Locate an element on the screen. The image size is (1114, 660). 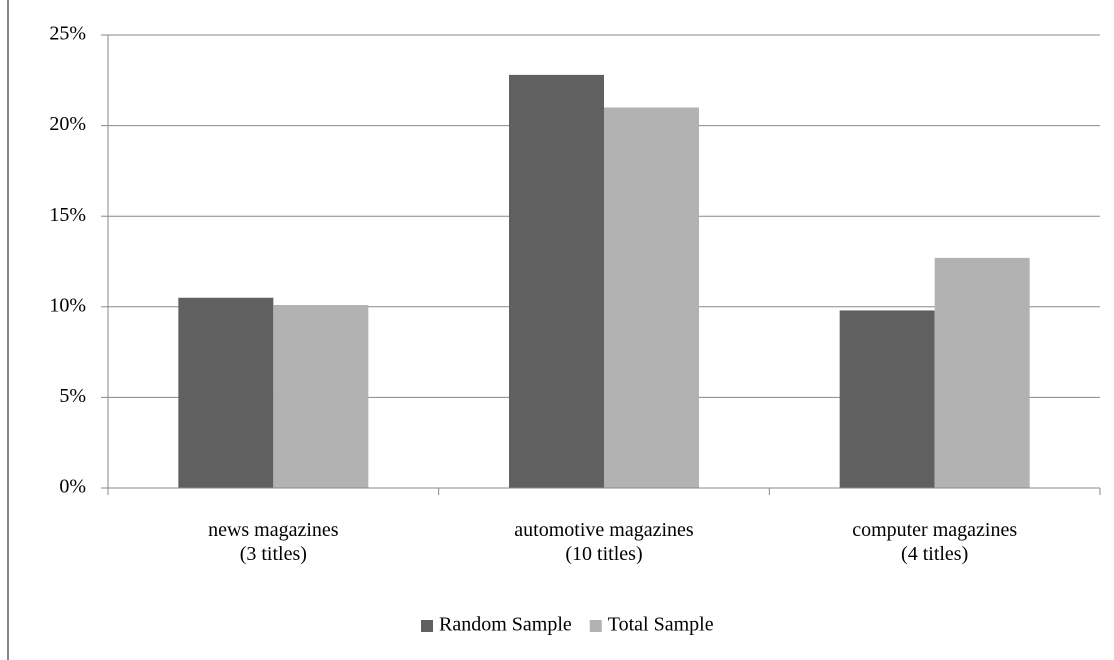
y-tick-label: 15% is located at coordinates (67, 215).